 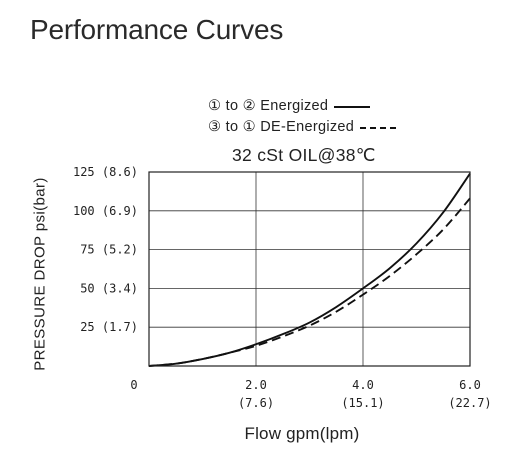 I want to click on legend-swatch-dashed, so click(x=378, y=127).